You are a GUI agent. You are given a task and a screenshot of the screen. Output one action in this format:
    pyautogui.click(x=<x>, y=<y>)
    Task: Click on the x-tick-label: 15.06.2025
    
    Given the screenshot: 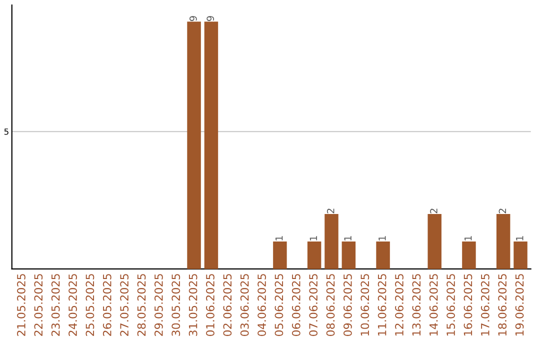 What is the action you would take?
    pyautogui.click(x=450, y=305)
    